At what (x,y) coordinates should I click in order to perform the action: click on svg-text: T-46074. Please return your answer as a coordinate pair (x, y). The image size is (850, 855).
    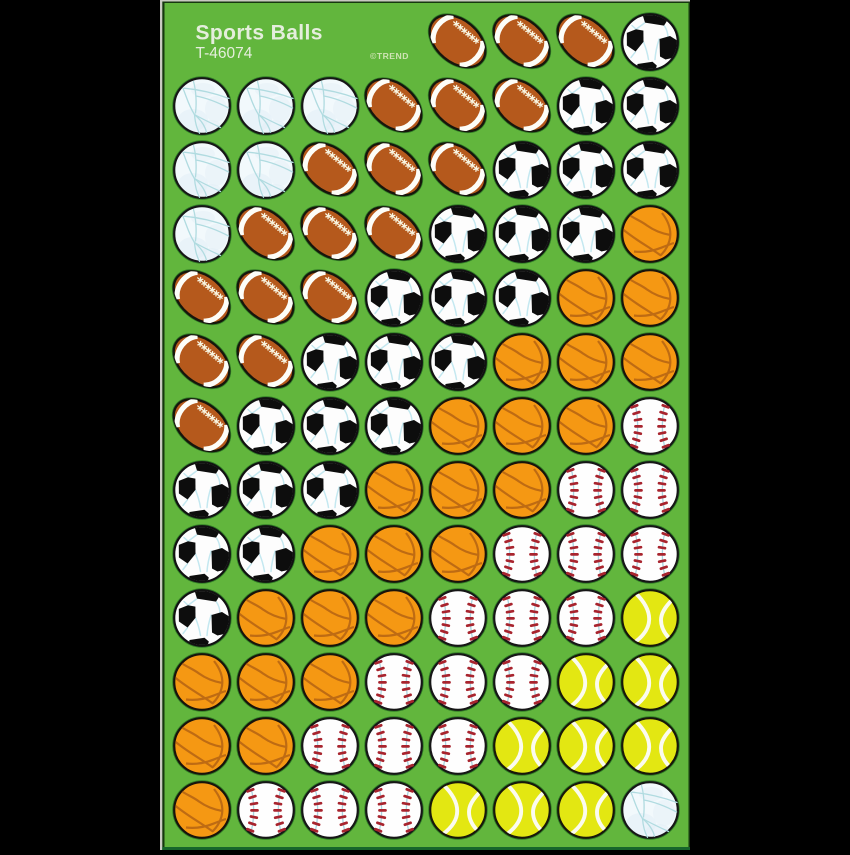
    Looking at the image, I should click on (224, 53).